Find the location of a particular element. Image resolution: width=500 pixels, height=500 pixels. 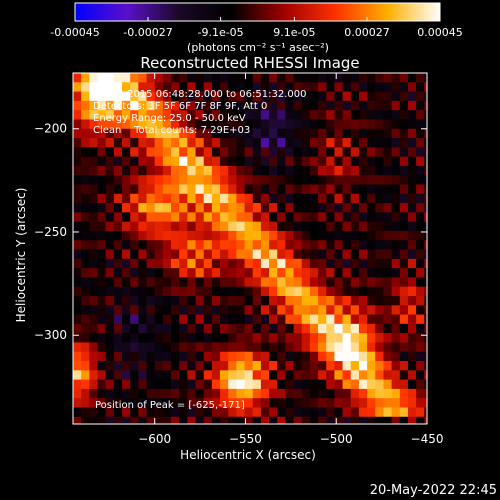

y-axis-label: Heliocentric Y (arcsec) is located at coordinates (21, 255).